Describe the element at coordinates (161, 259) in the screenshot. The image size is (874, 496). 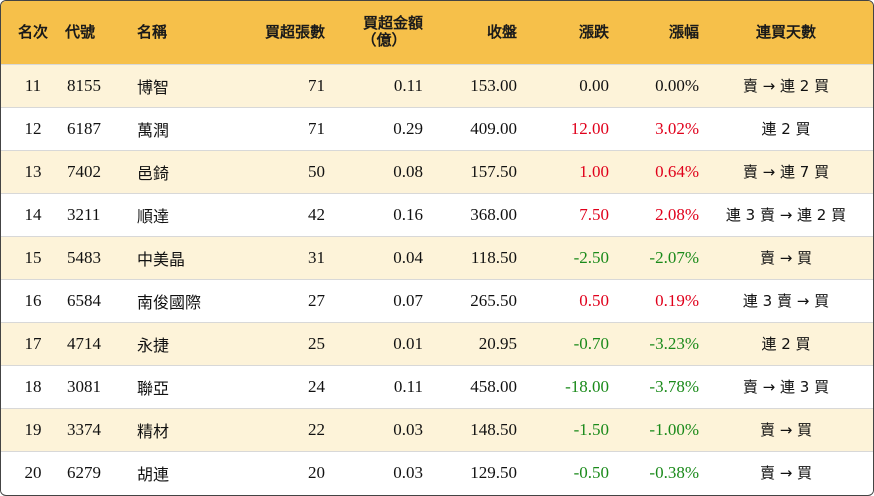
I see `cell-name: 中美晶` at that location.